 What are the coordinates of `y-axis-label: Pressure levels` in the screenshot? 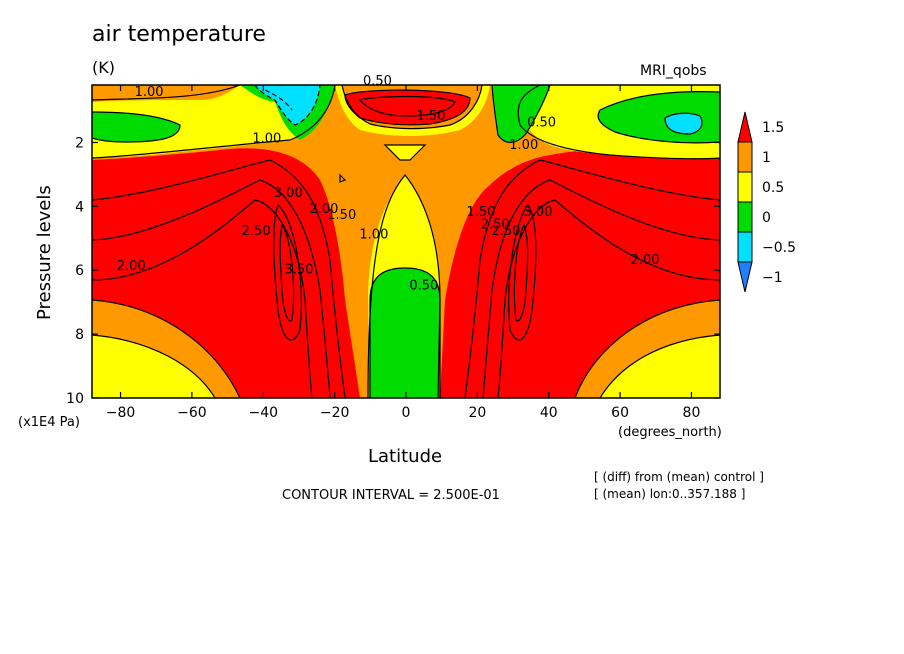 It's located at (44, 252).